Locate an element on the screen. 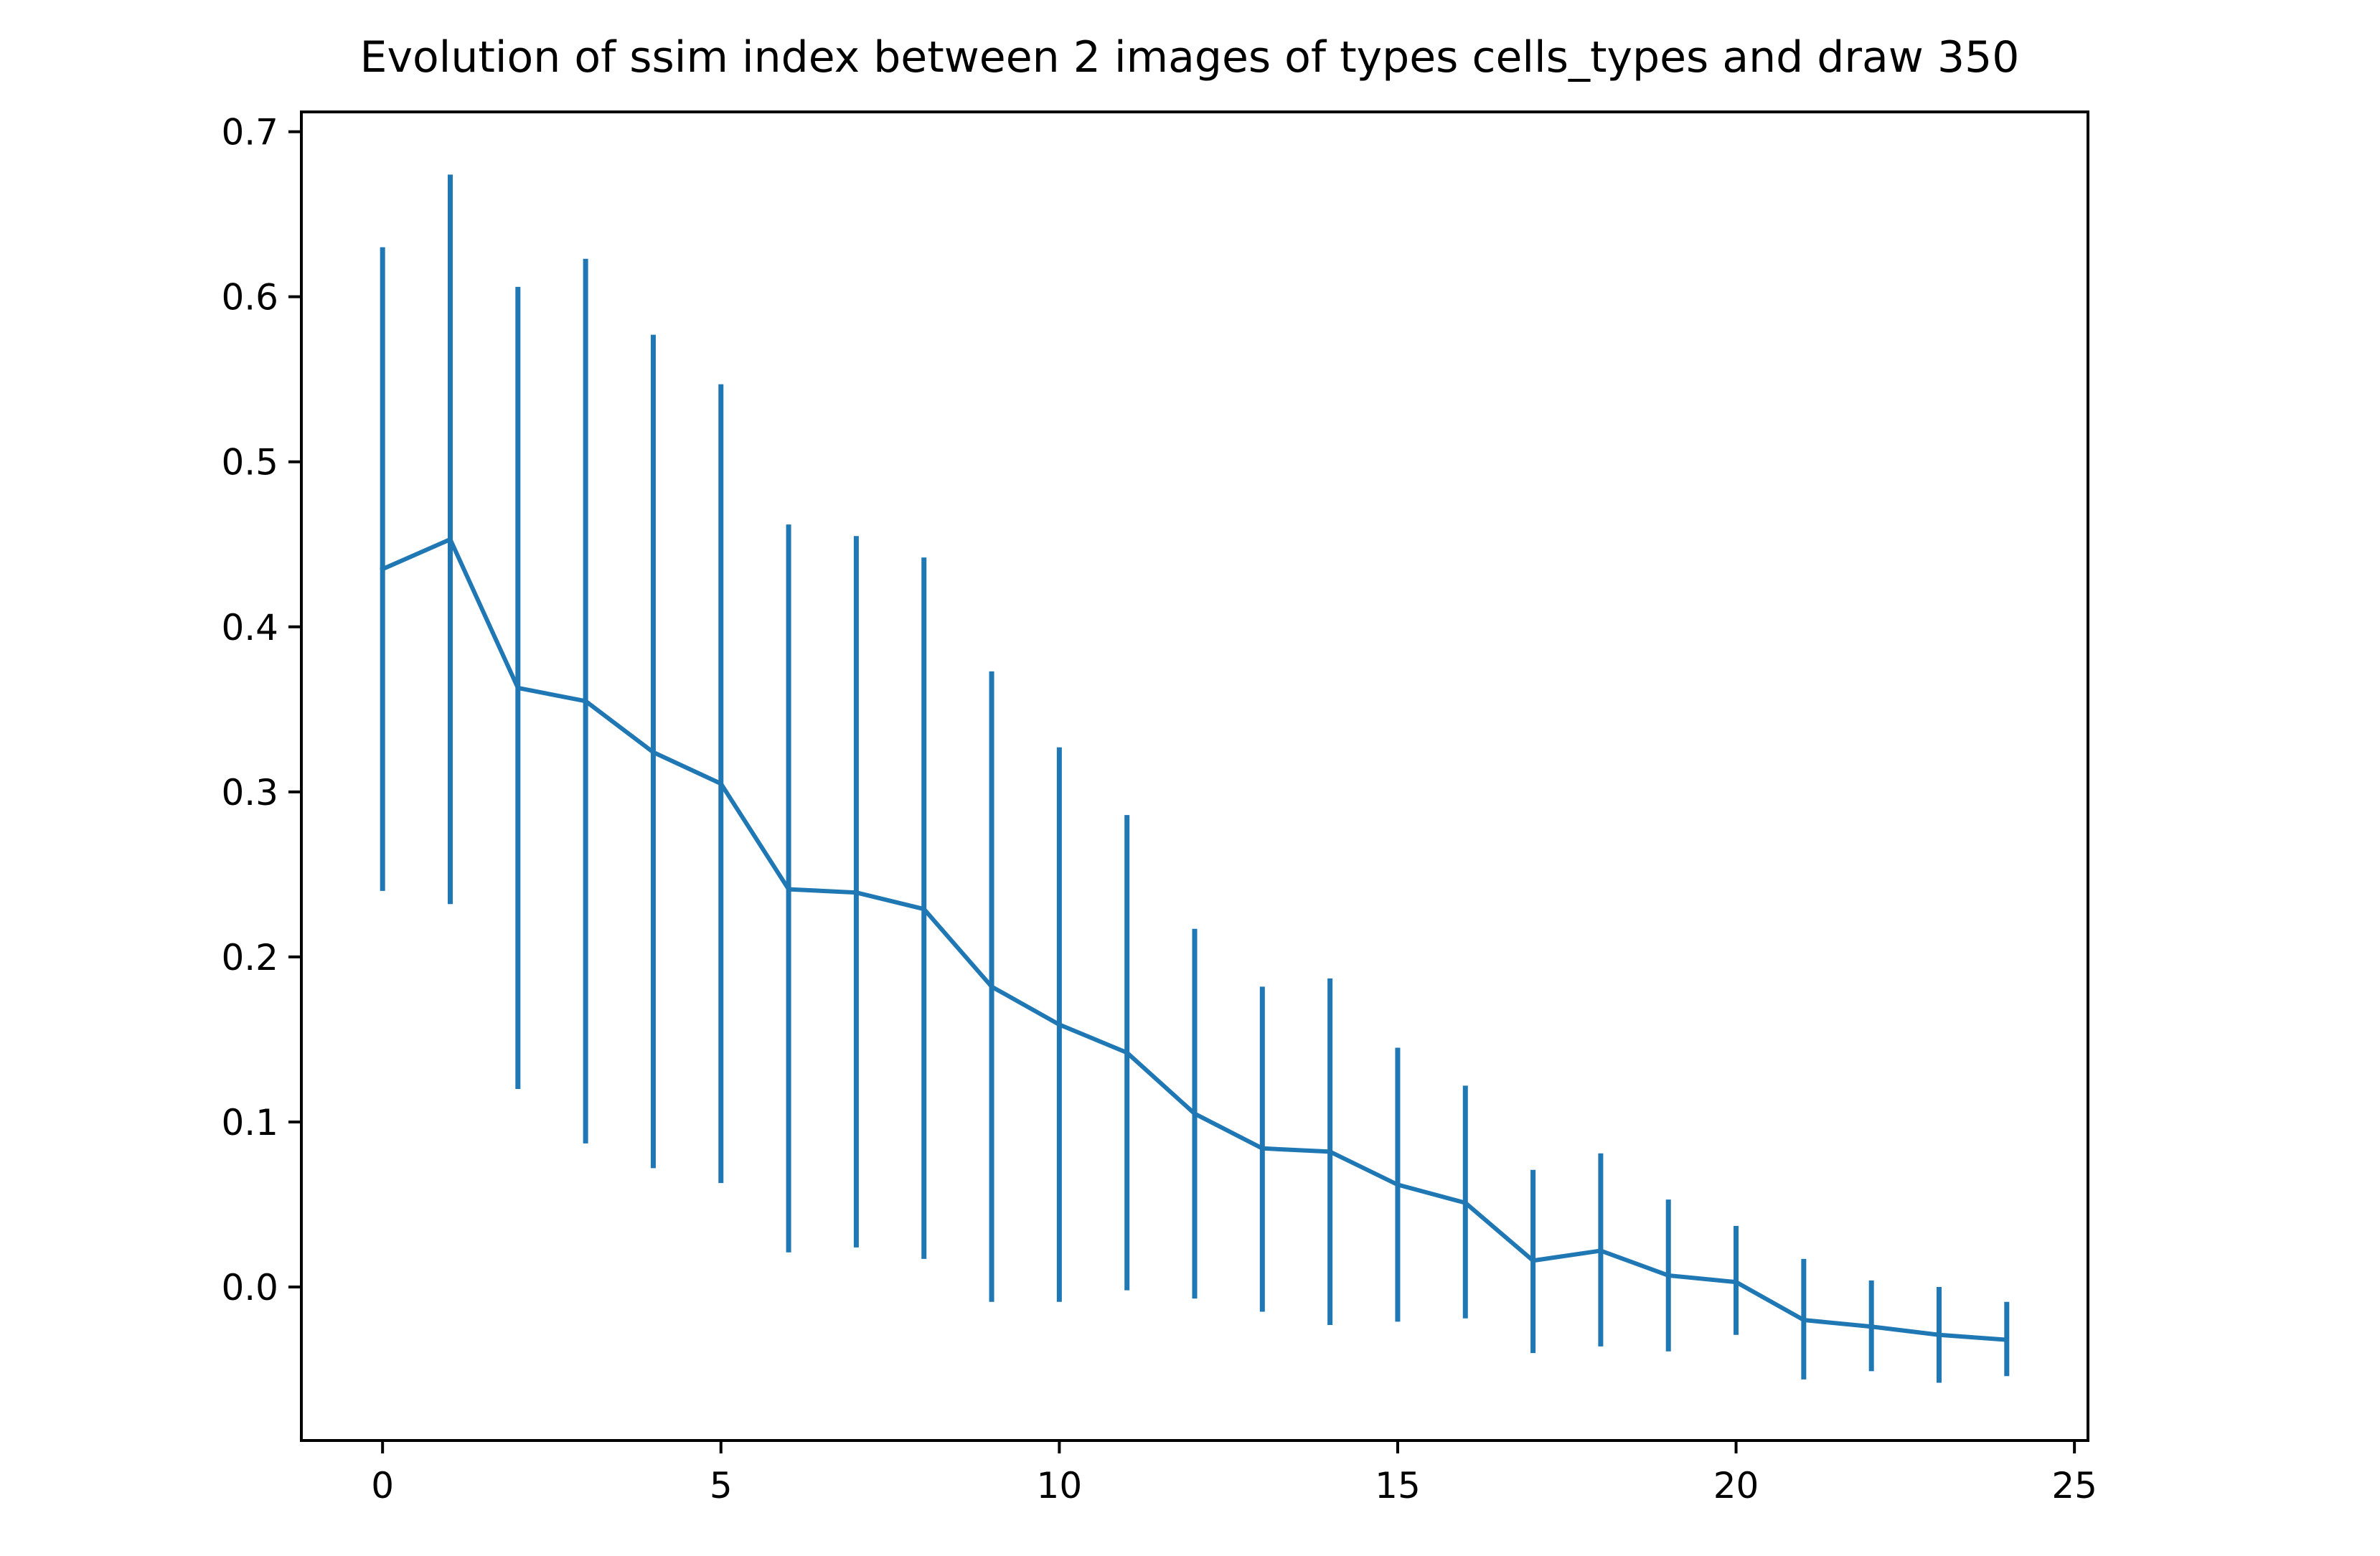 This screenshot has width=2380, height=1556. x-tick-label: 20 is located at coordinates (1736, 1486).